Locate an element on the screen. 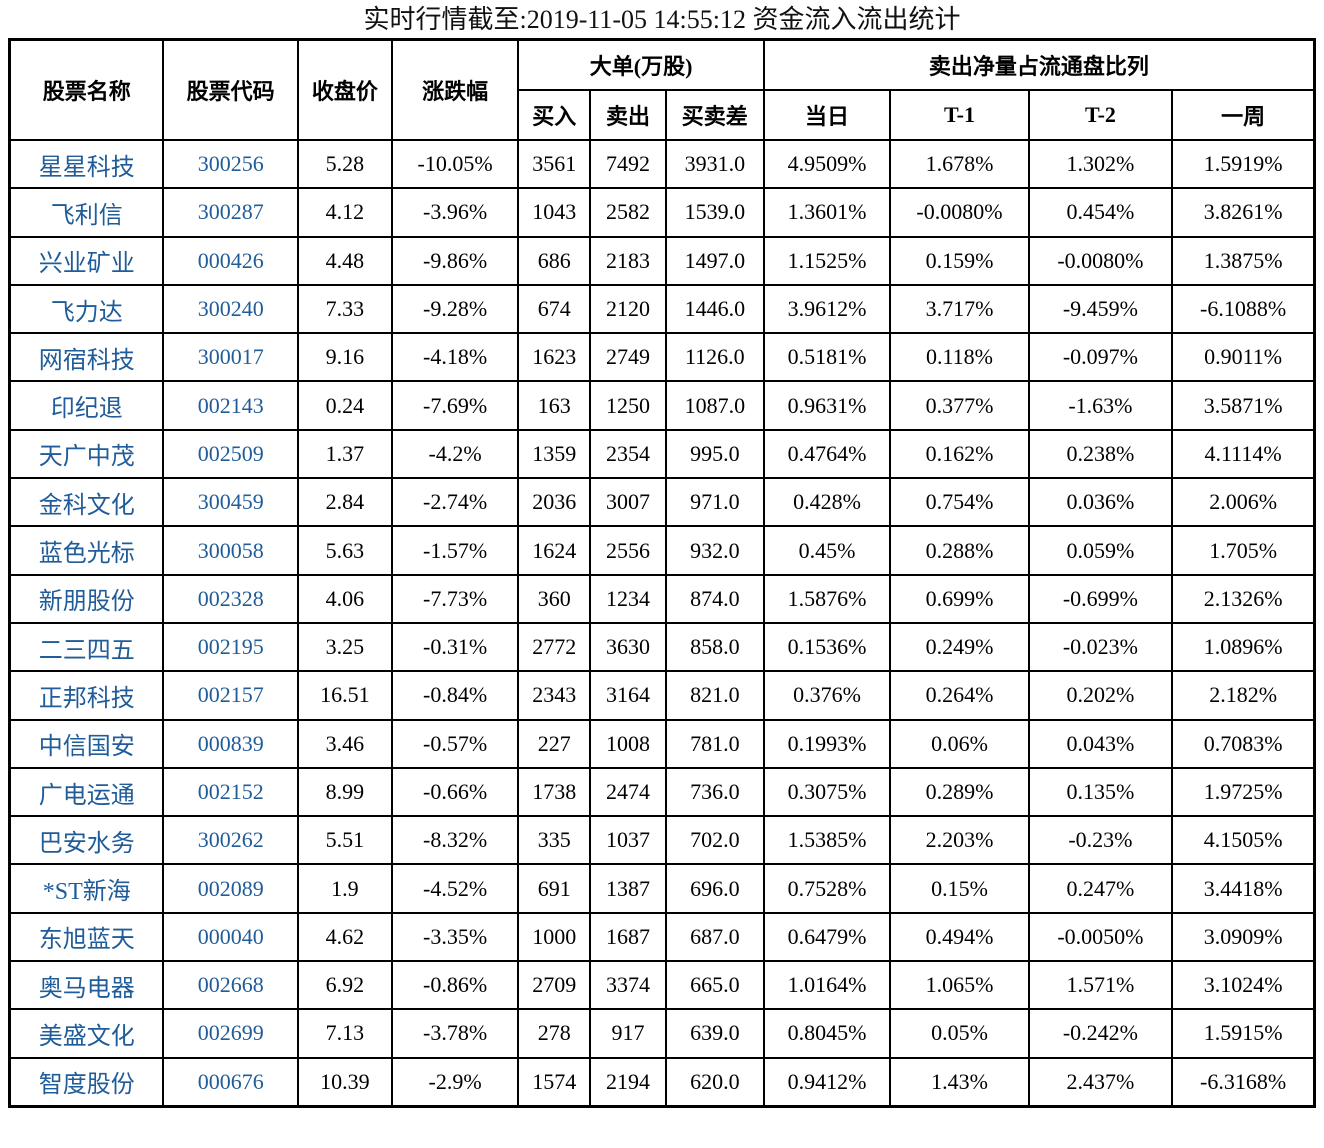  cell-stock-code: 002152 is located at coordinates (230, 792).